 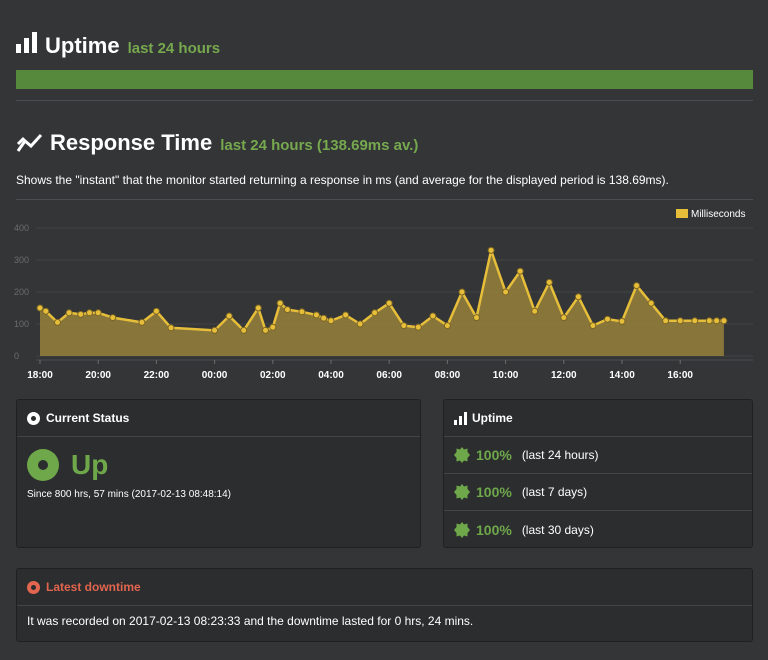 I want to click on trend-line-icon, so click(x=29, y=142).